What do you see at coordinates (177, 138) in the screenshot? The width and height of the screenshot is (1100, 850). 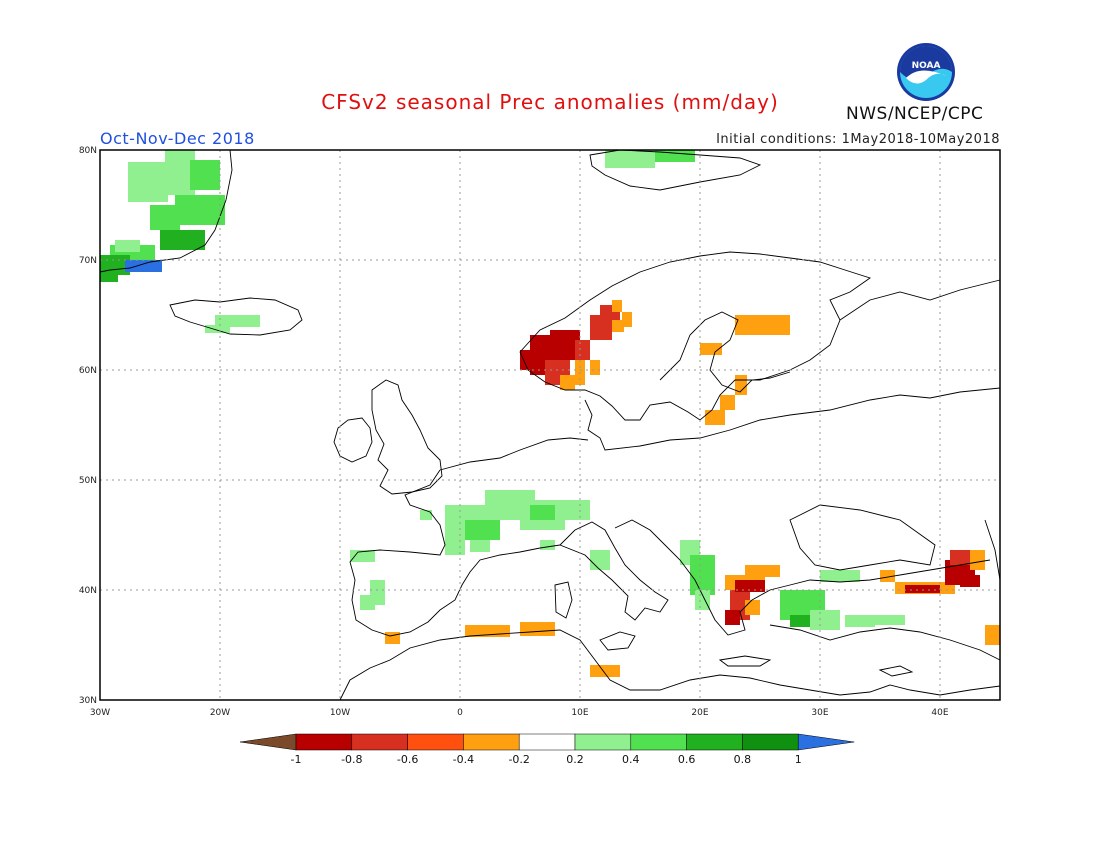 I see `forecast-period: Oct-Nov-Dec 2018` at bounding box center [177, 138].